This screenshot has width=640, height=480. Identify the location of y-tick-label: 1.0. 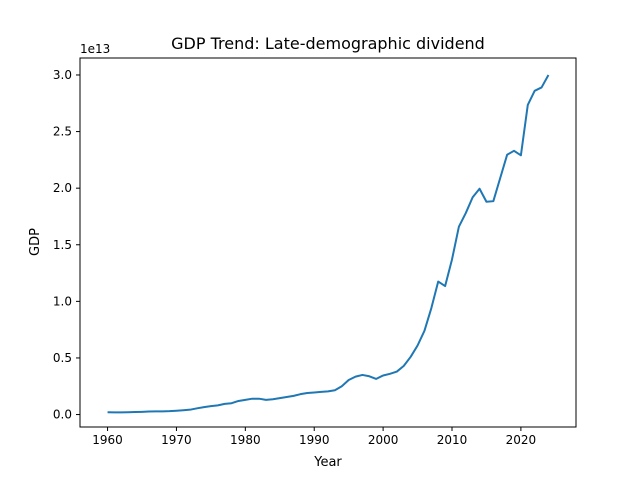
(62, 301).